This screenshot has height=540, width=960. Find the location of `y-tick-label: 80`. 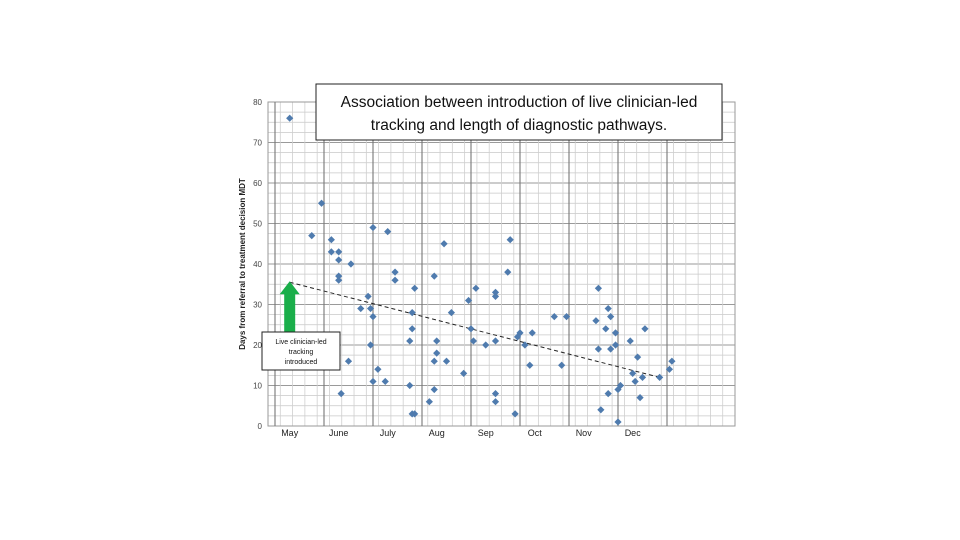

y-tick-label: 80 is located at coordinates (257, 102).